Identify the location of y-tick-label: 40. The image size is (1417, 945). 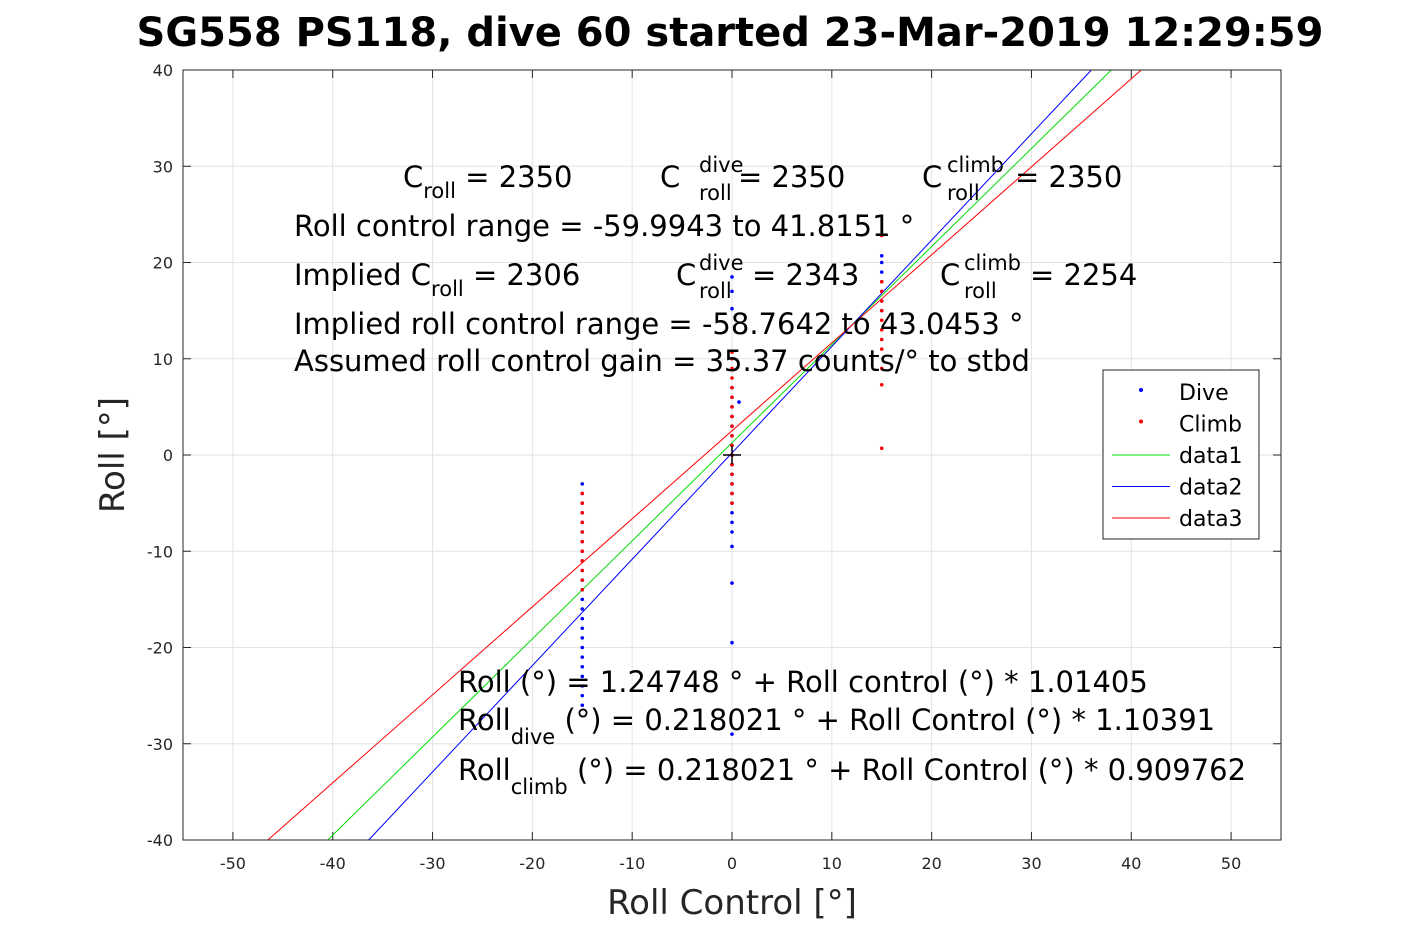
(163, 70).